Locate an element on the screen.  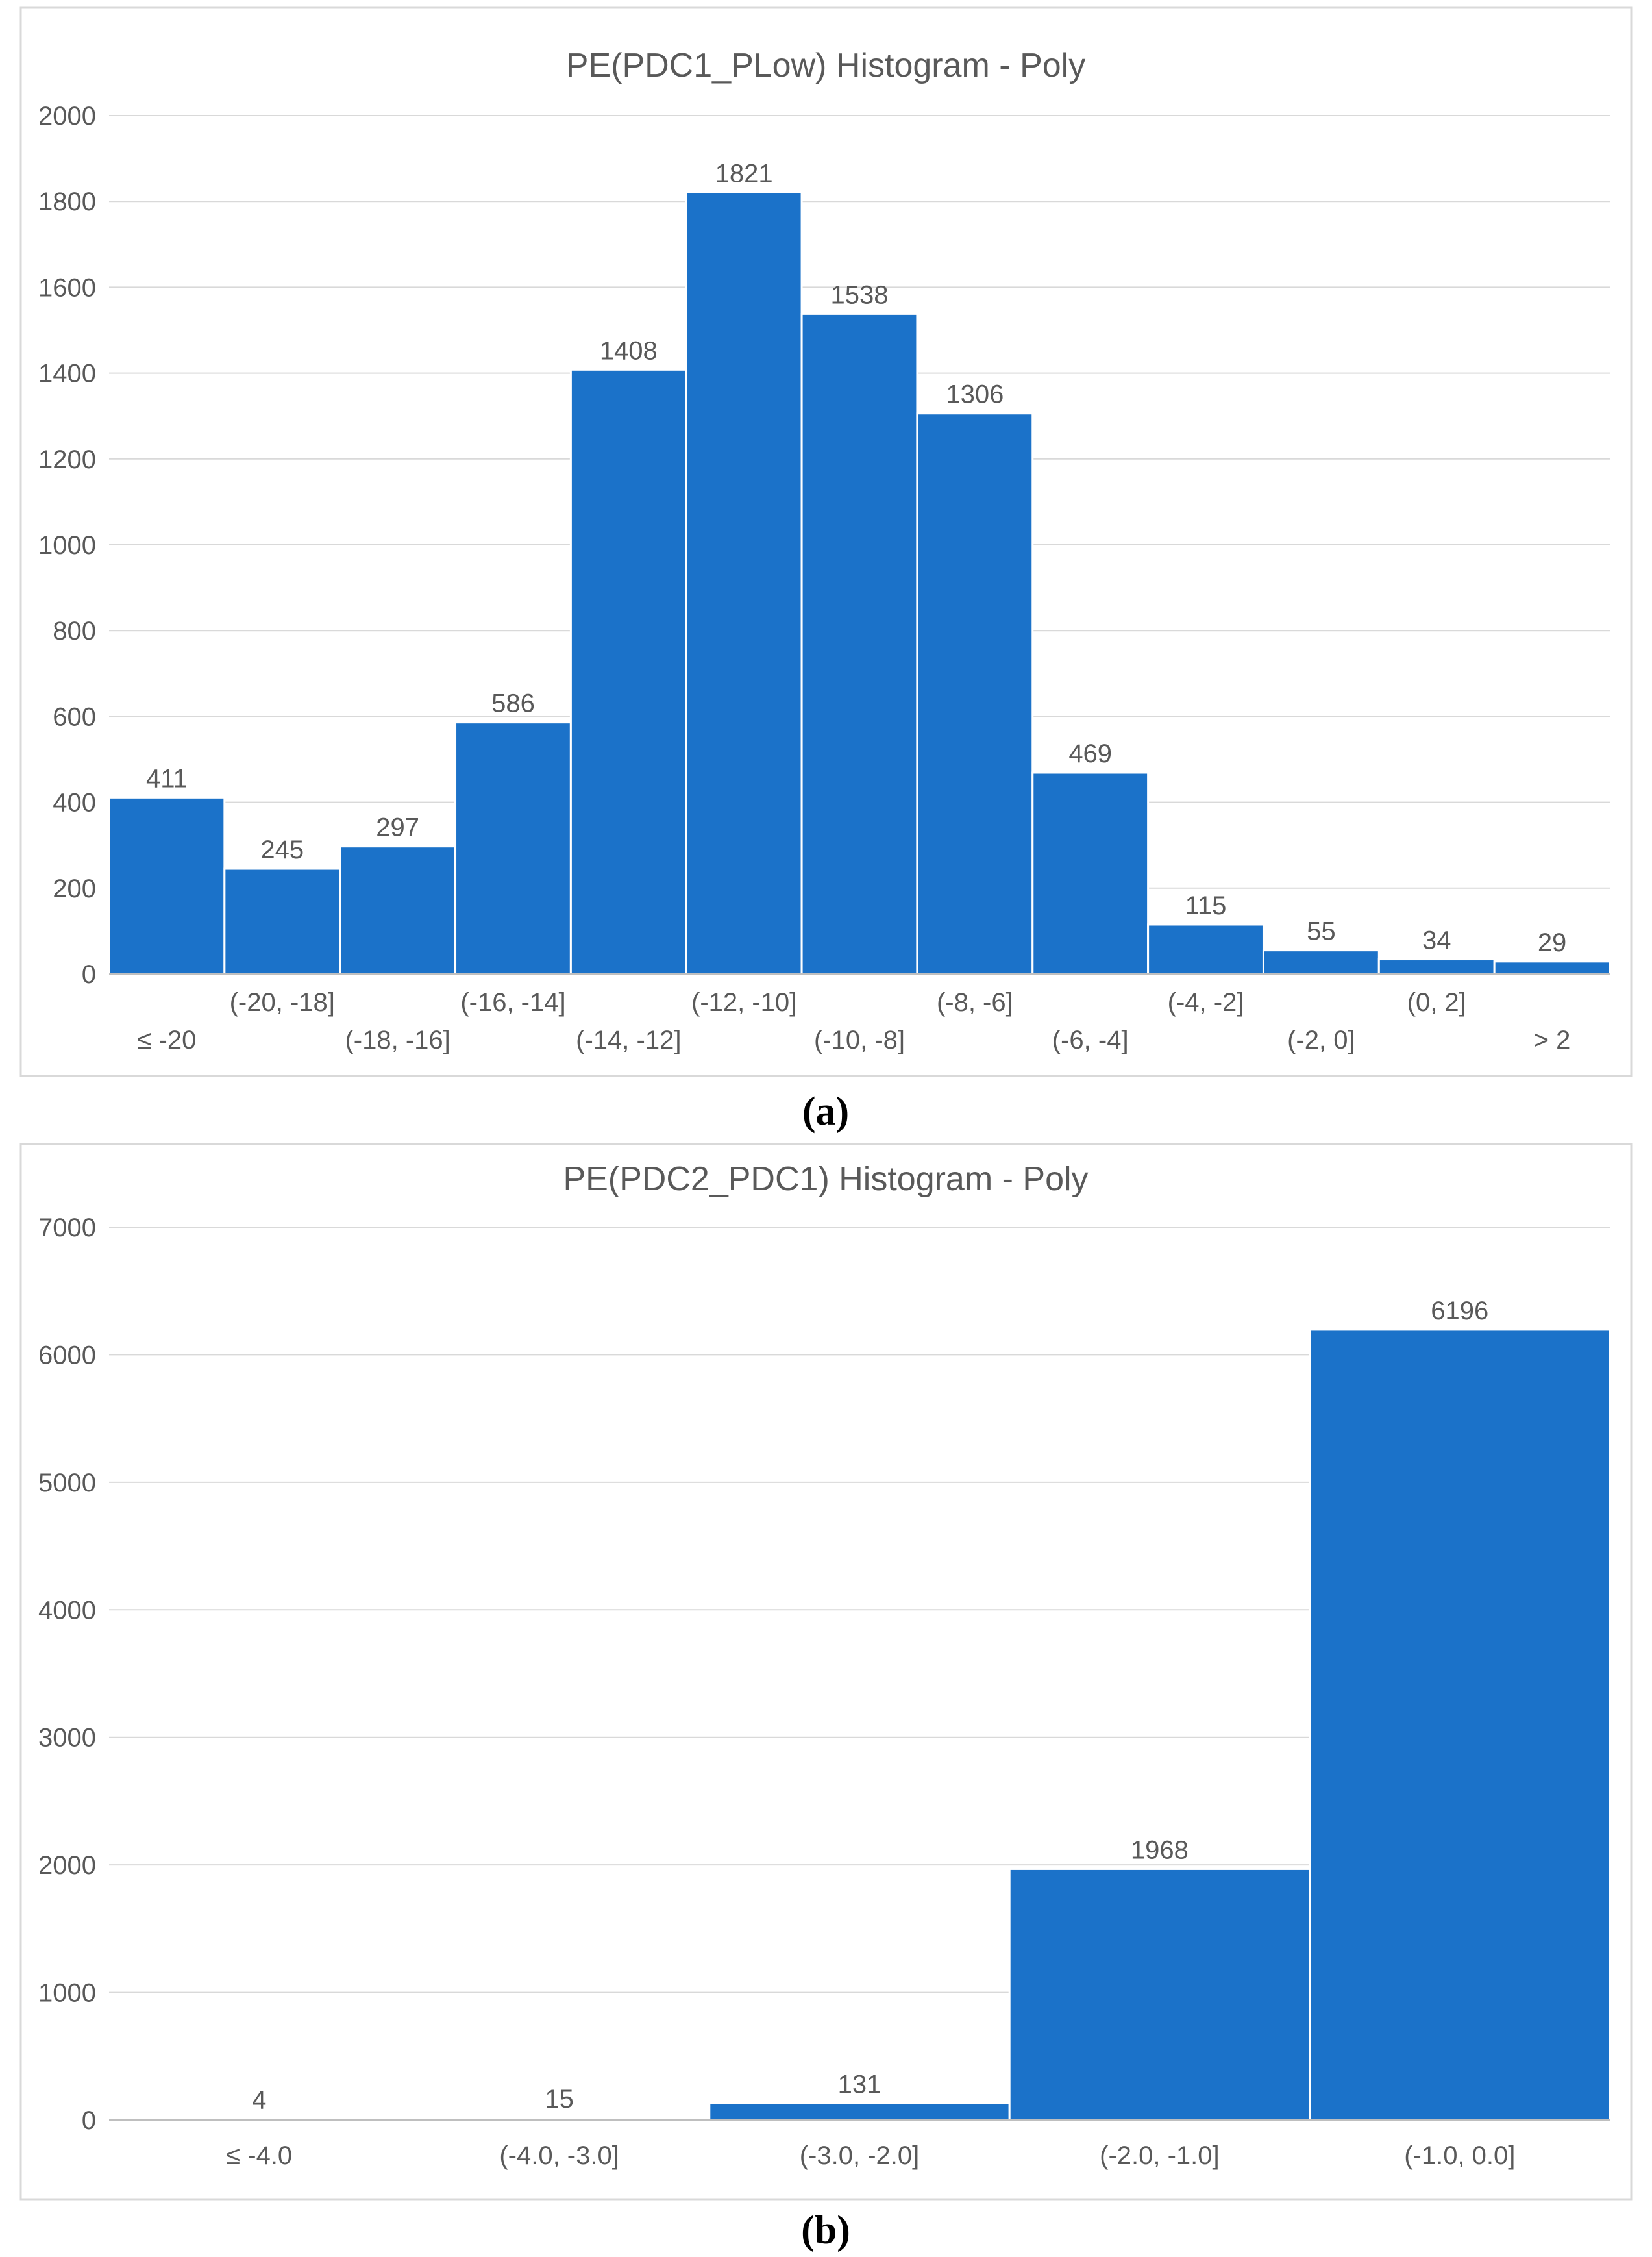
chart-a-ytick-label: 2000 is located at coordinates (67, 116).